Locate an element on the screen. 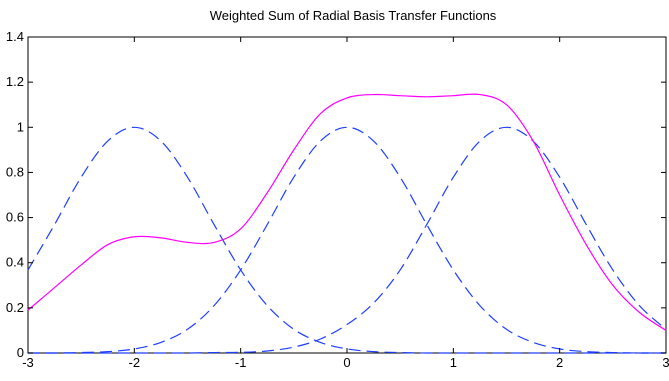  x-tick-label: 3 is located at coordinates (665, 362).